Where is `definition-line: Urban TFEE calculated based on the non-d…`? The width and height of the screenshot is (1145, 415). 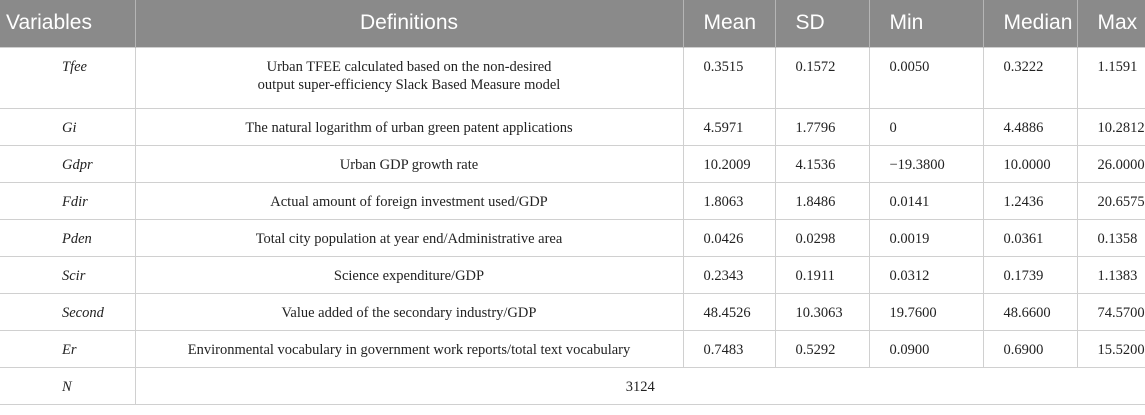
definition-line: Urban TFEE calculated based on the non-d… is located at coordinates (409, 66).